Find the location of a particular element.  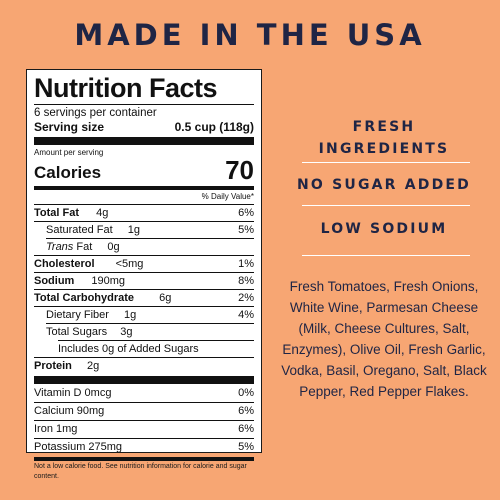

nutrient-label: Protein is located at coordinates (53, 366).